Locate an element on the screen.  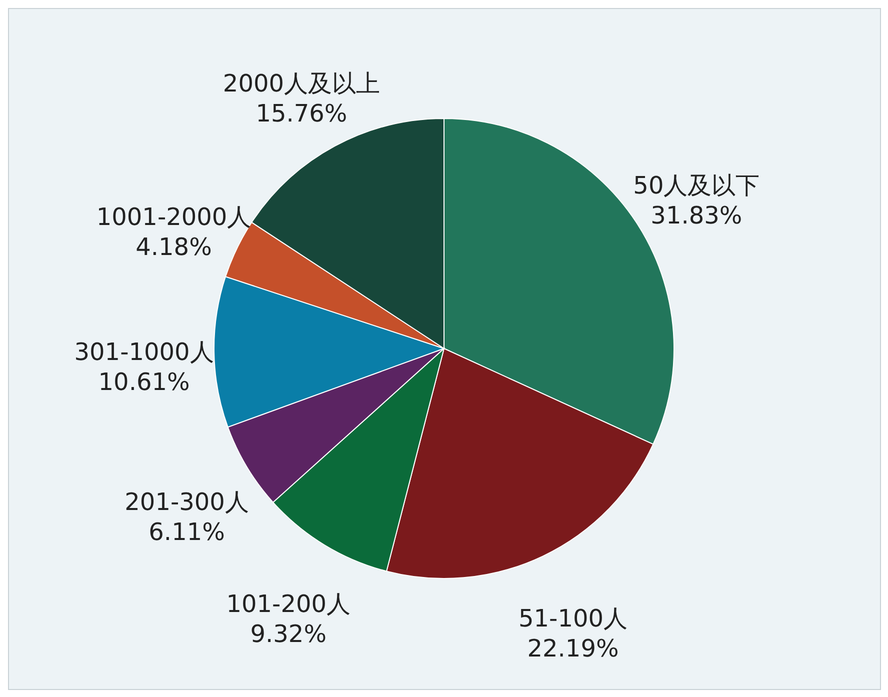
data-label: 9.32% is located at coordinates (288, 634).